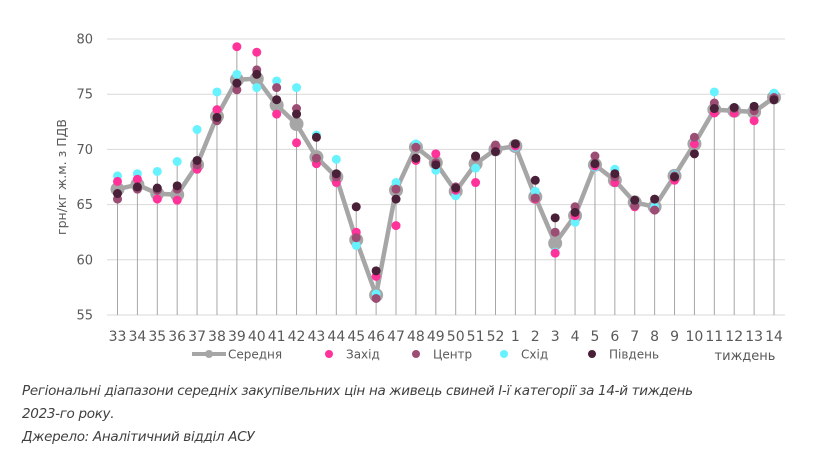 Image resolution: width=818 pixels, height=465 pixels. Describe the element at coordinates (68, 414) in the screenshot. I see `caption-line-2: 2023-го року.` at that location.